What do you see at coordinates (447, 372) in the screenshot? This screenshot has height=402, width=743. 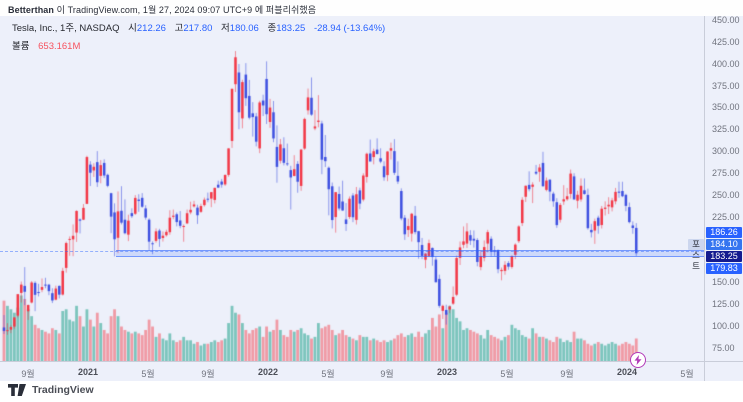 I see `time-tick-label: 2023` at bounding box center [447, 372].